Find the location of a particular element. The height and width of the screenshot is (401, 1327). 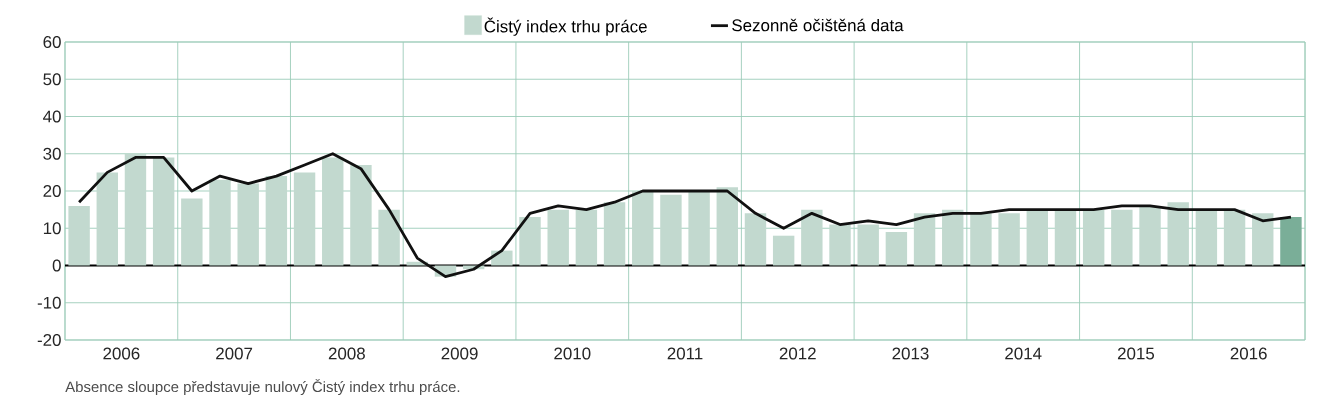

x-tick-label: 2015 is located at coordinates (1136, 353).